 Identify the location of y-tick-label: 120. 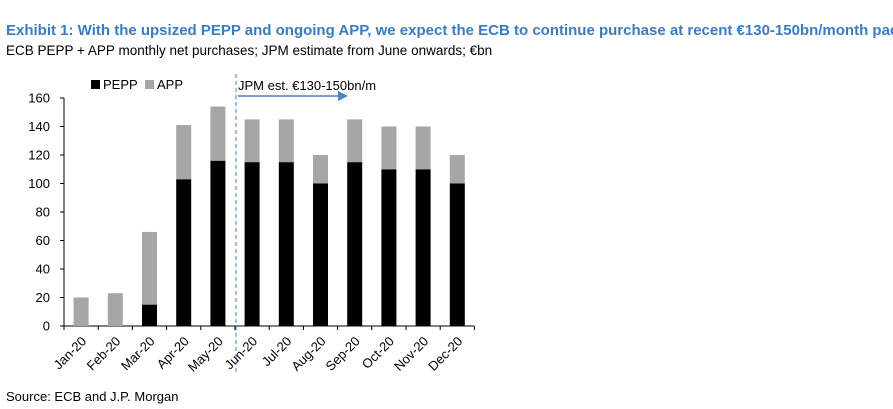
(39, 155).